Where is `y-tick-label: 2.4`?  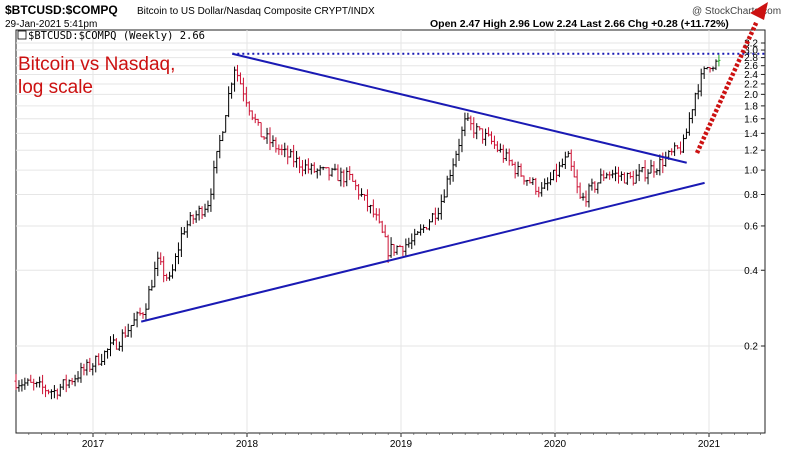
y-tick-label: 2.4 is located at coordinates (751, 75).